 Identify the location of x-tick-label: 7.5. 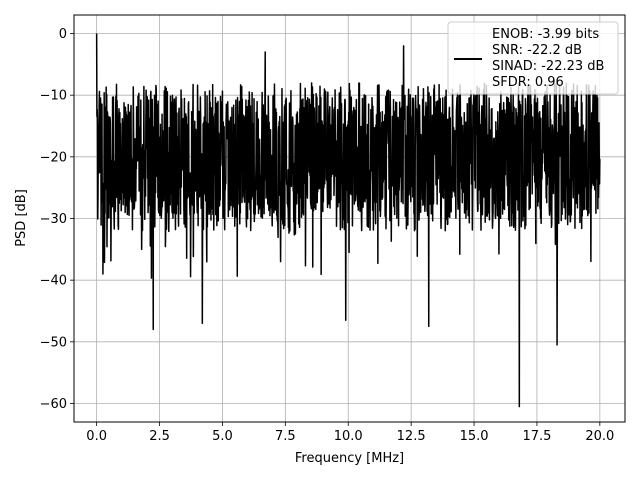
(285, 436).